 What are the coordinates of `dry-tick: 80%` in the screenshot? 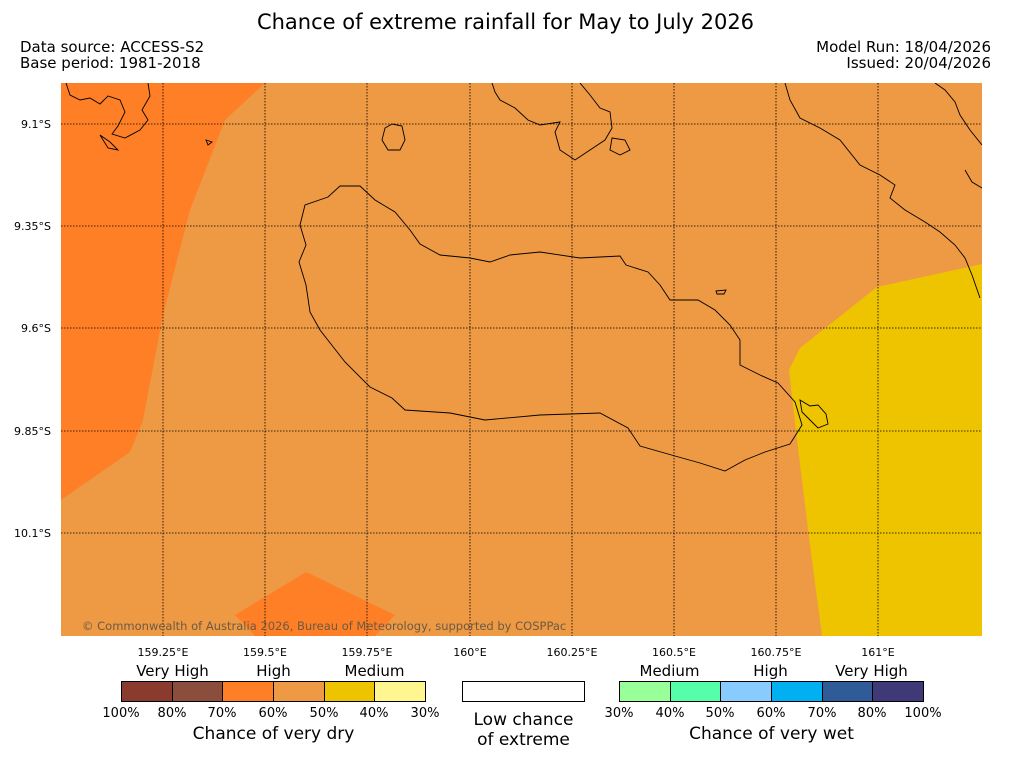 It's located at (172, 713).